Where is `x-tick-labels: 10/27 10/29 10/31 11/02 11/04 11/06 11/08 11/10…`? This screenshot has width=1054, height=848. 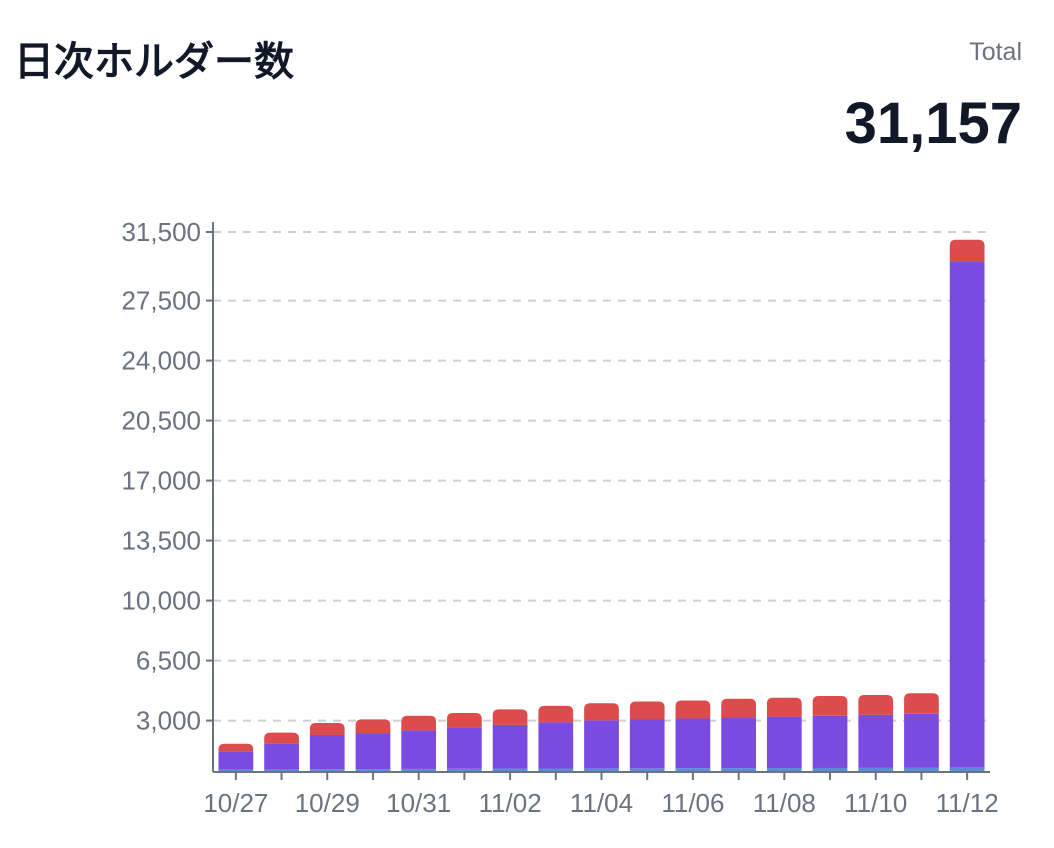 x-tick-labels: 10/27 10/29 10/31 11/02 11/04 11/06 11/08 11/10… is located at coordinates (600, 803).